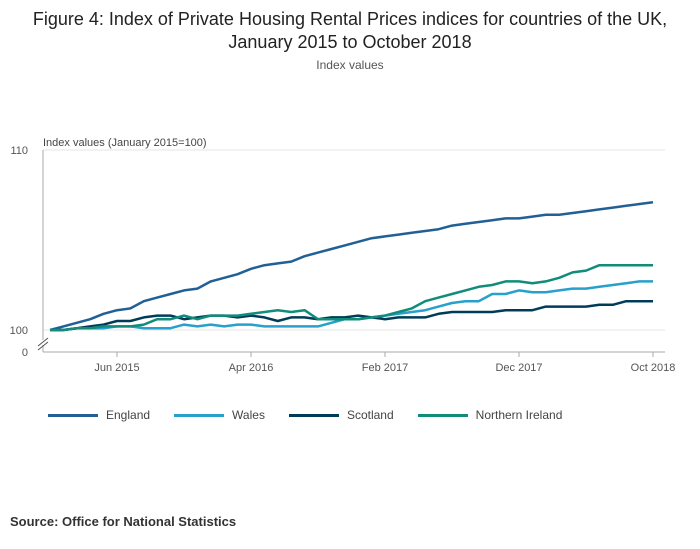 The image size is (700, 549). Describe the element at coordinates (123, 521) in the screenshot. I see `source-note: Source: Office for National Statistics` at that location.